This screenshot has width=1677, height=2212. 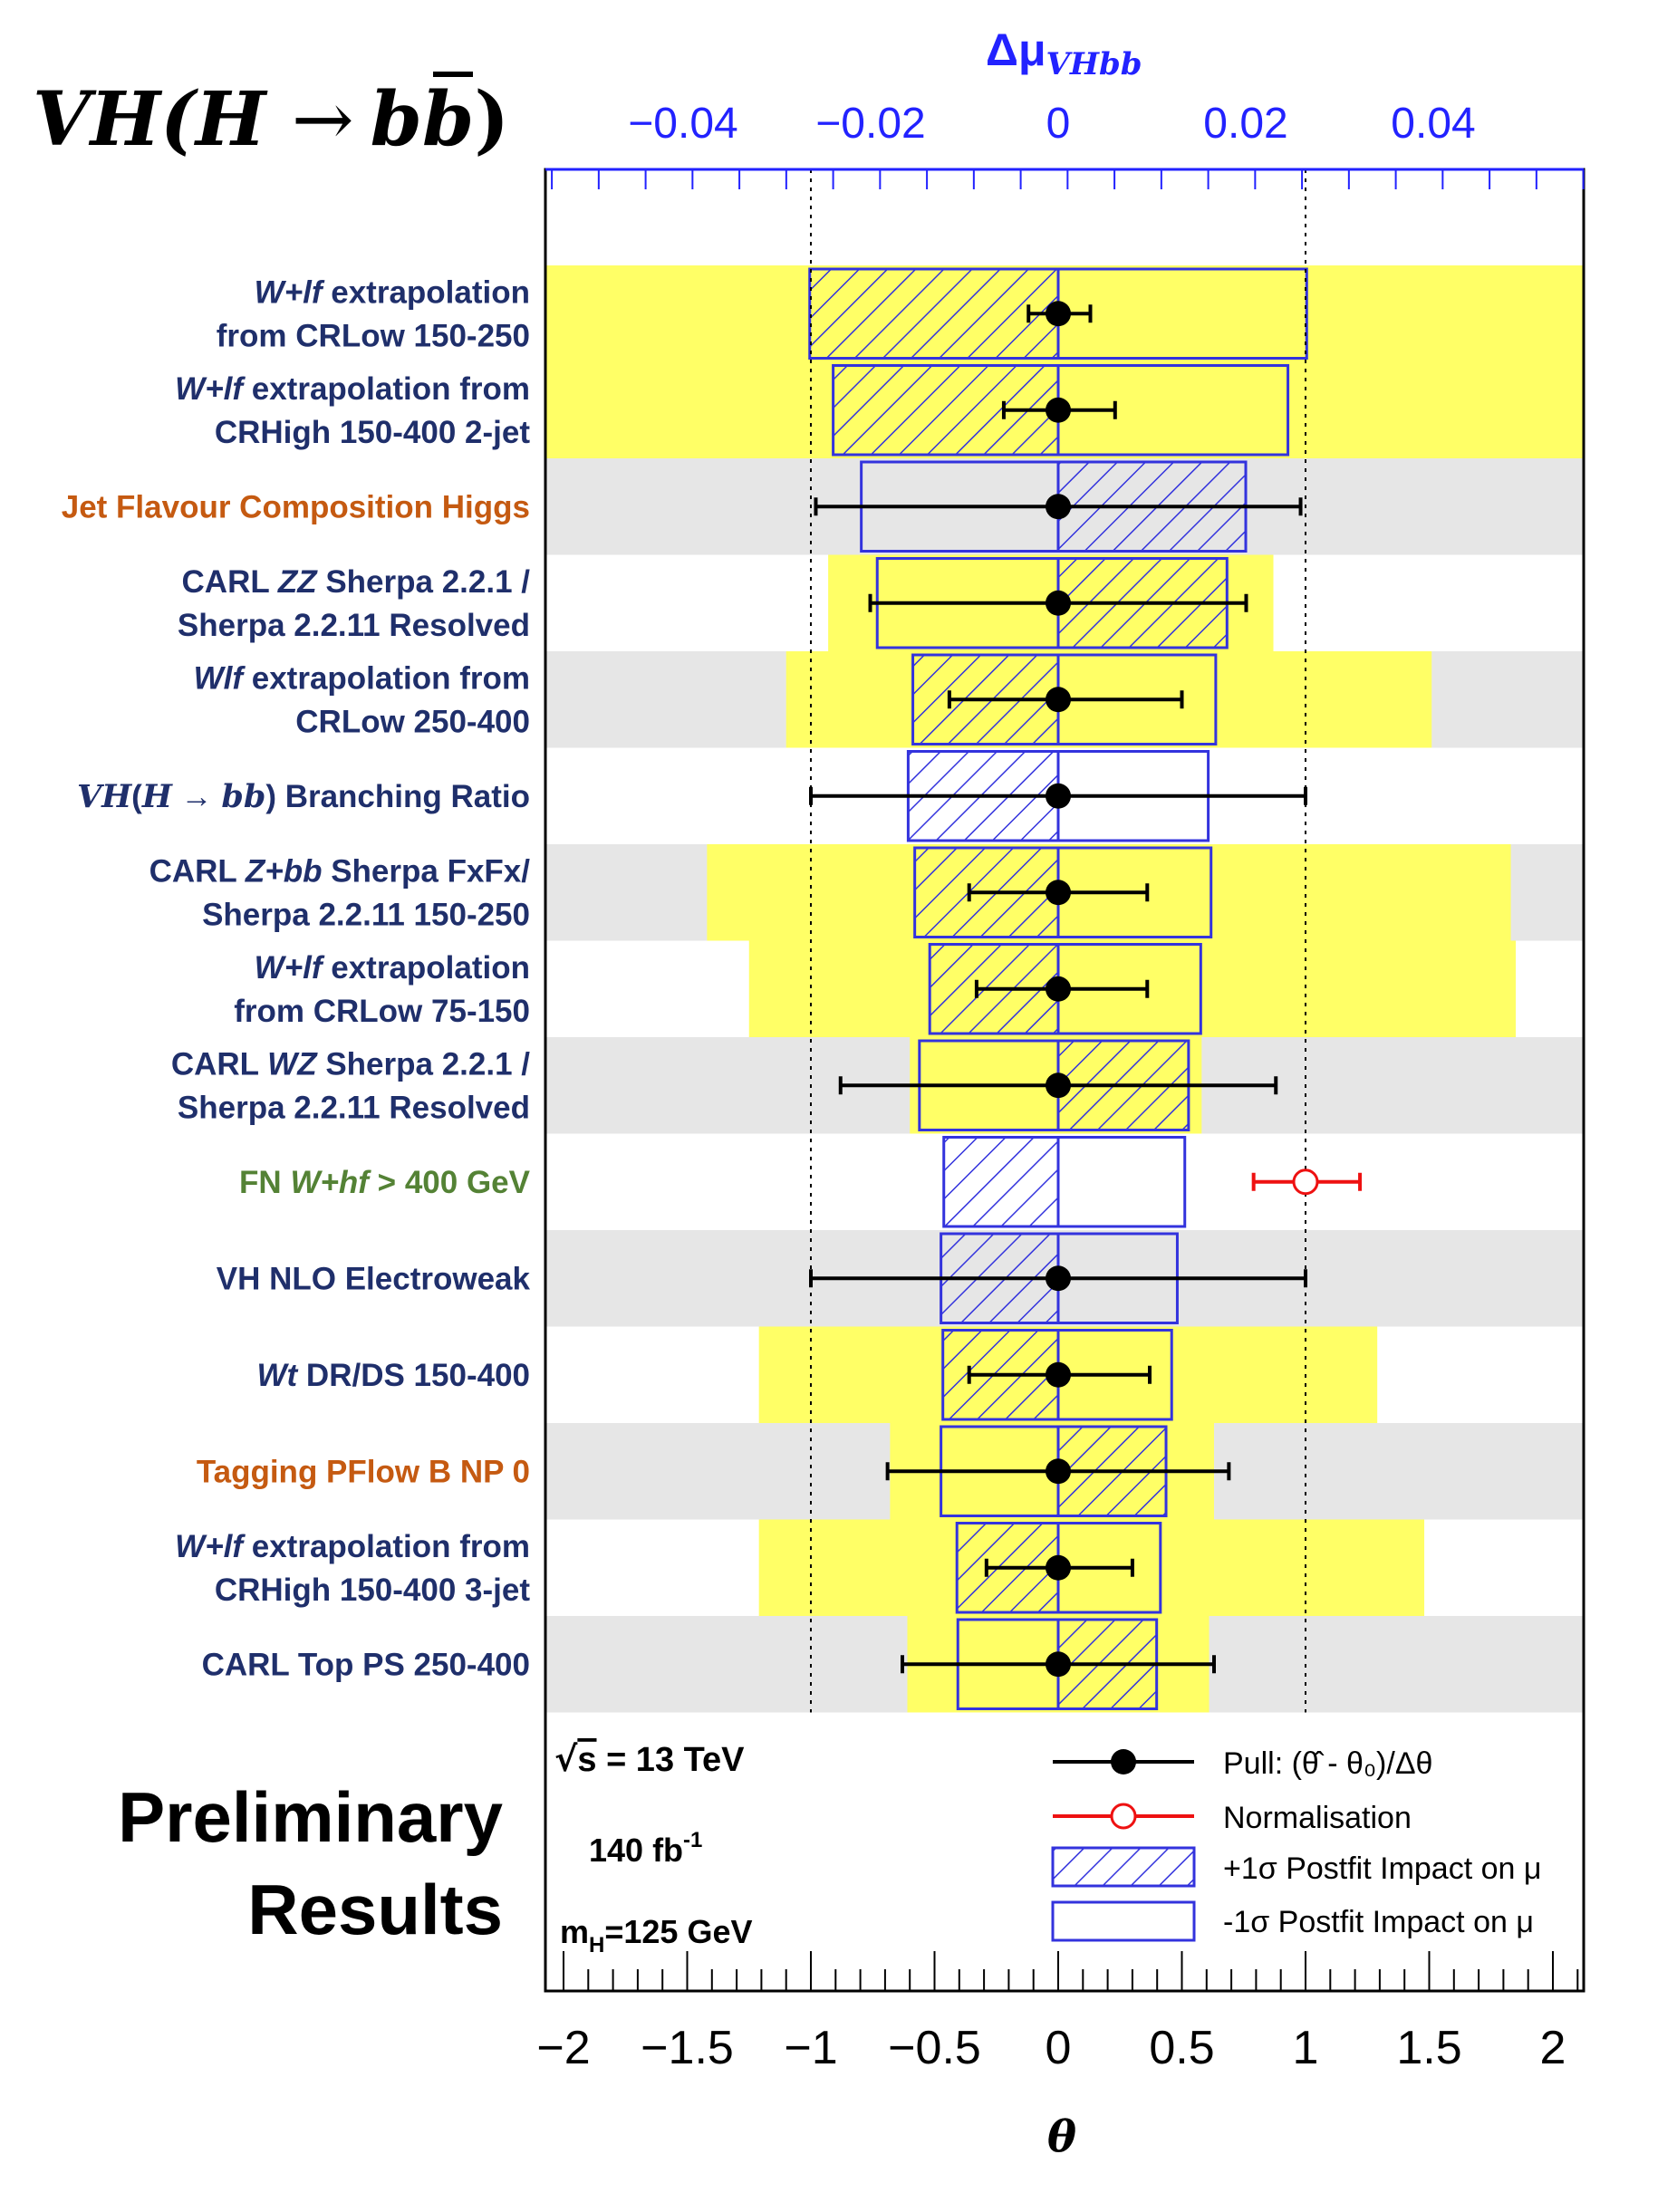 What do you see at coordinates (1058, 124) in the screenshot?
I see `top-tick-label: 0` at bounding box center [1058, 124].